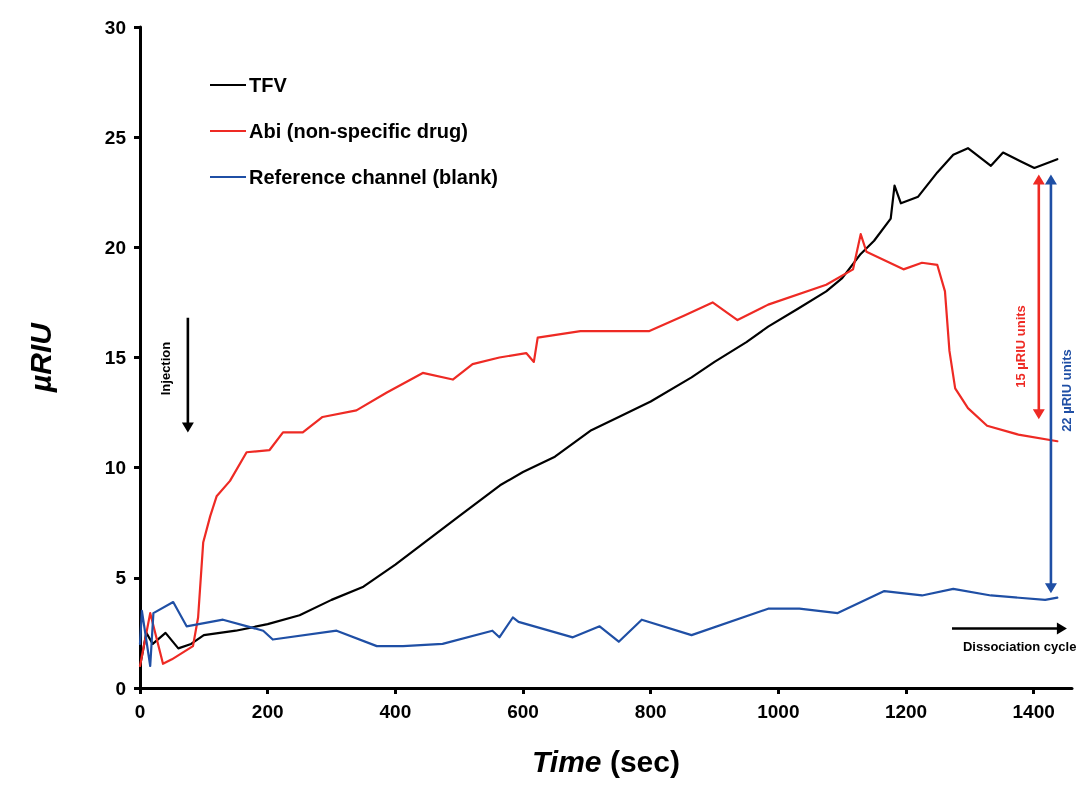 The image size is (1077, 789). What do you see at coordinates (906, 711) in the screenshot?
I see `x-tick-label: 1200` at bounding box center [906, 711].